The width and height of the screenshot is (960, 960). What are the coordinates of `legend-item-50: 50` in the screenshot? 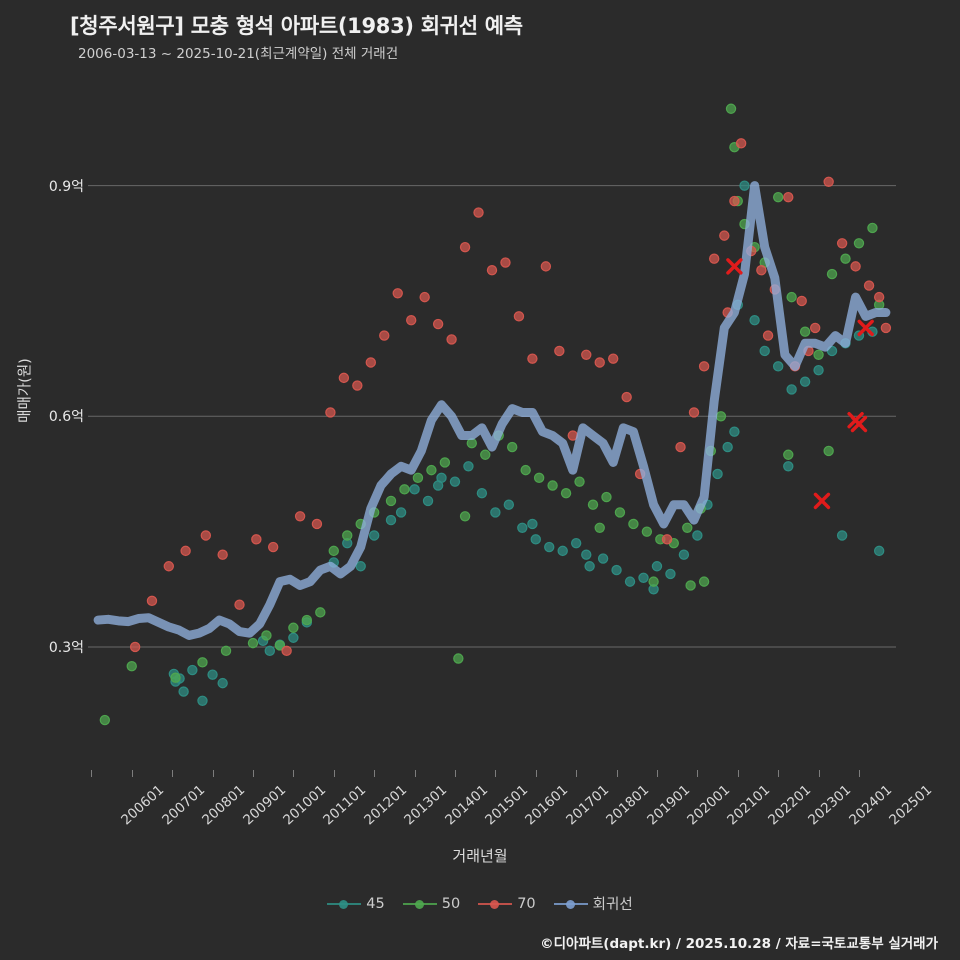 It's located at (431, 904).